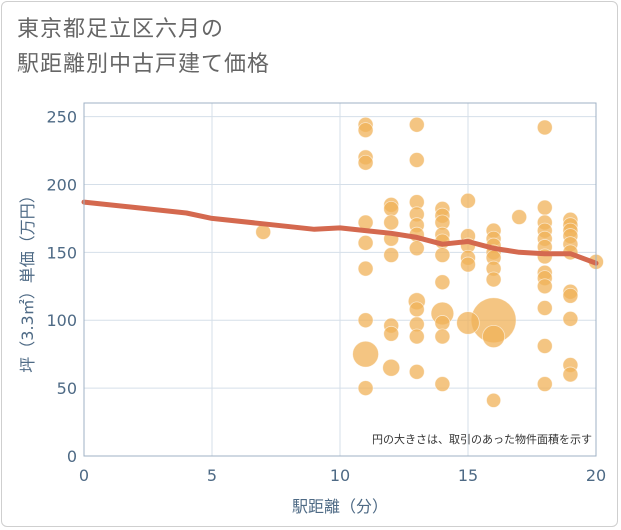 Image resolution: width=621 pixels, height=530 pixels. What do you see at coordinates (61, 252) in the screenshot?
I see `y-tick-label: 150` at bounding box center [61, 252].